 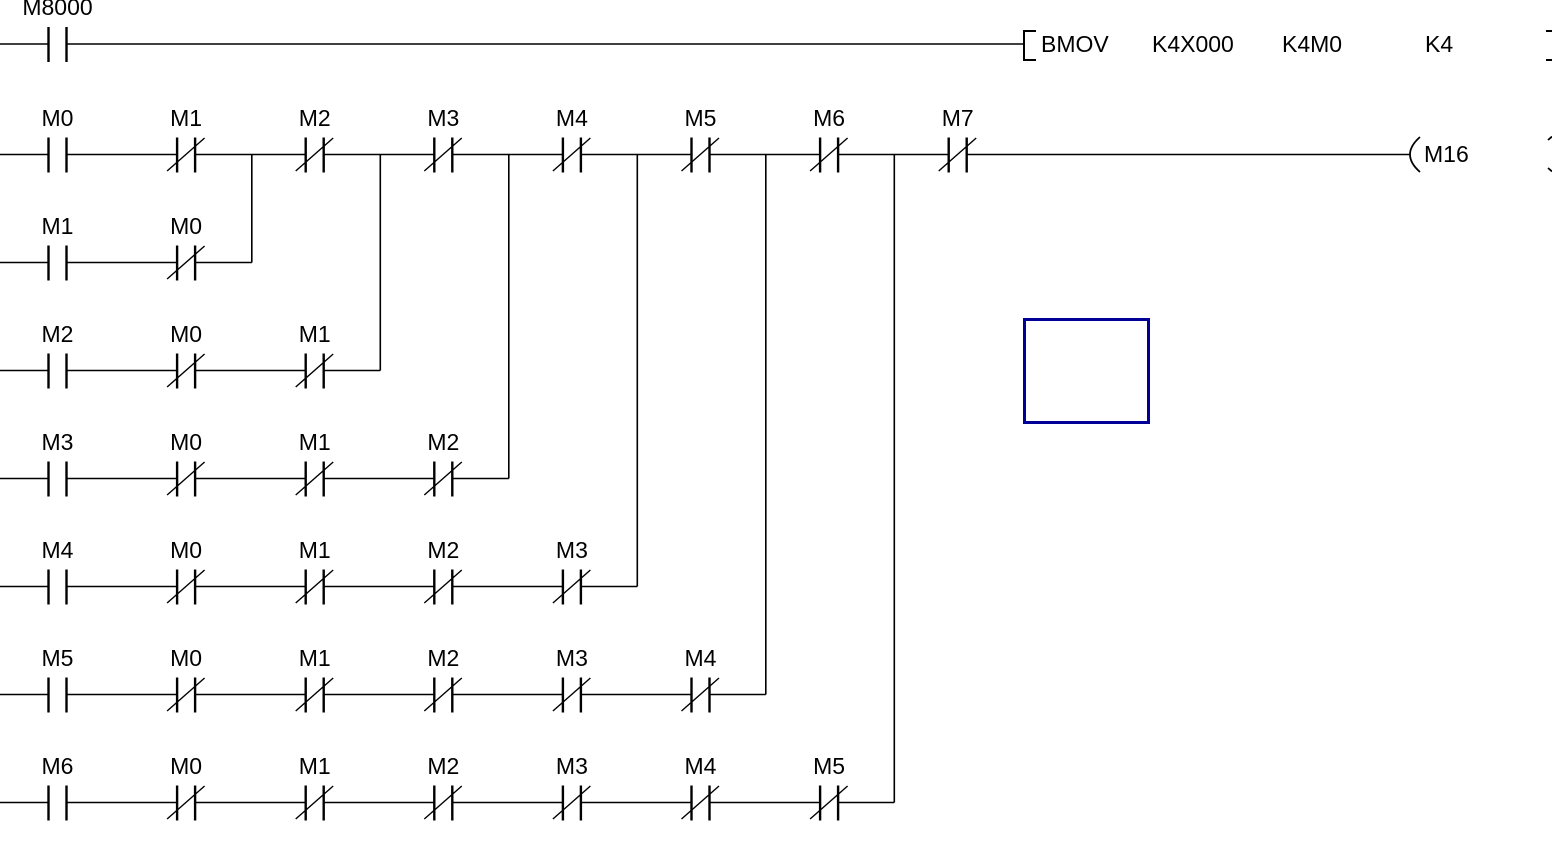 I want to click on contact-m2-no, so click(x=57, y=371).